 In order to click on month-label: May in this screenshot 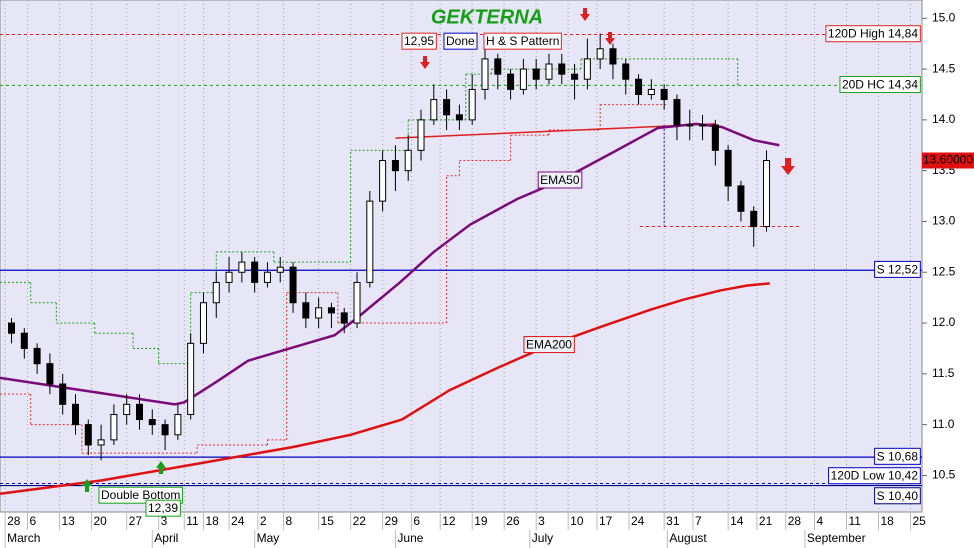, I will do `click(268, 538)`.